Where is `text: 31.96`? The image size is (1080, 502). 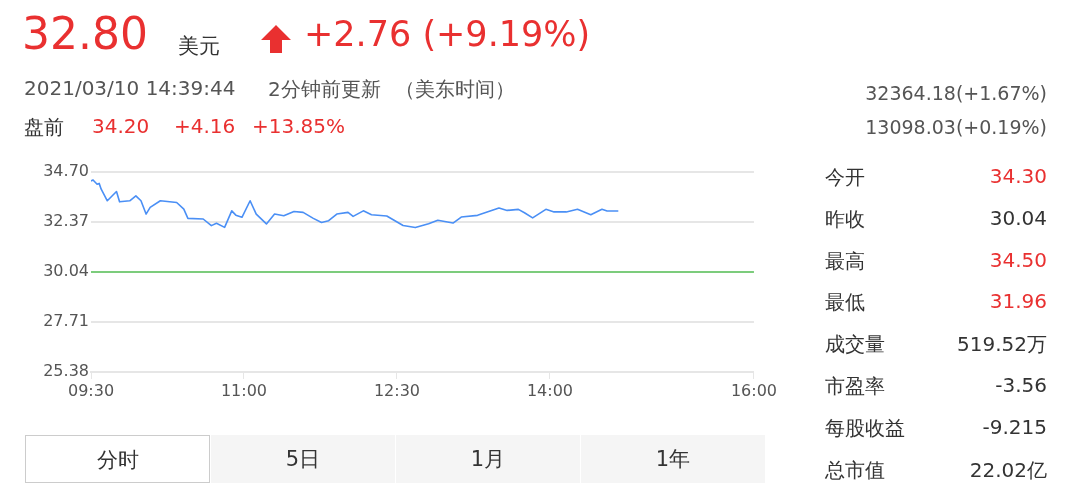 text: 31.96 is located at coordinates (1018, 301).